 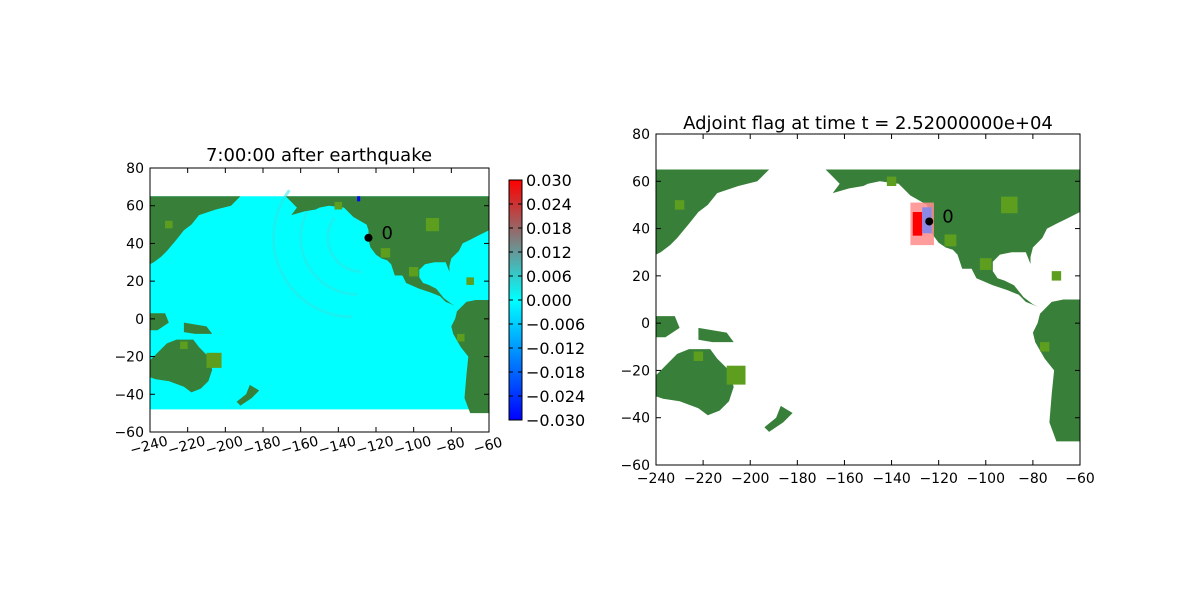 I want to click on left-gauge-dot, so click(x=368, y=237).